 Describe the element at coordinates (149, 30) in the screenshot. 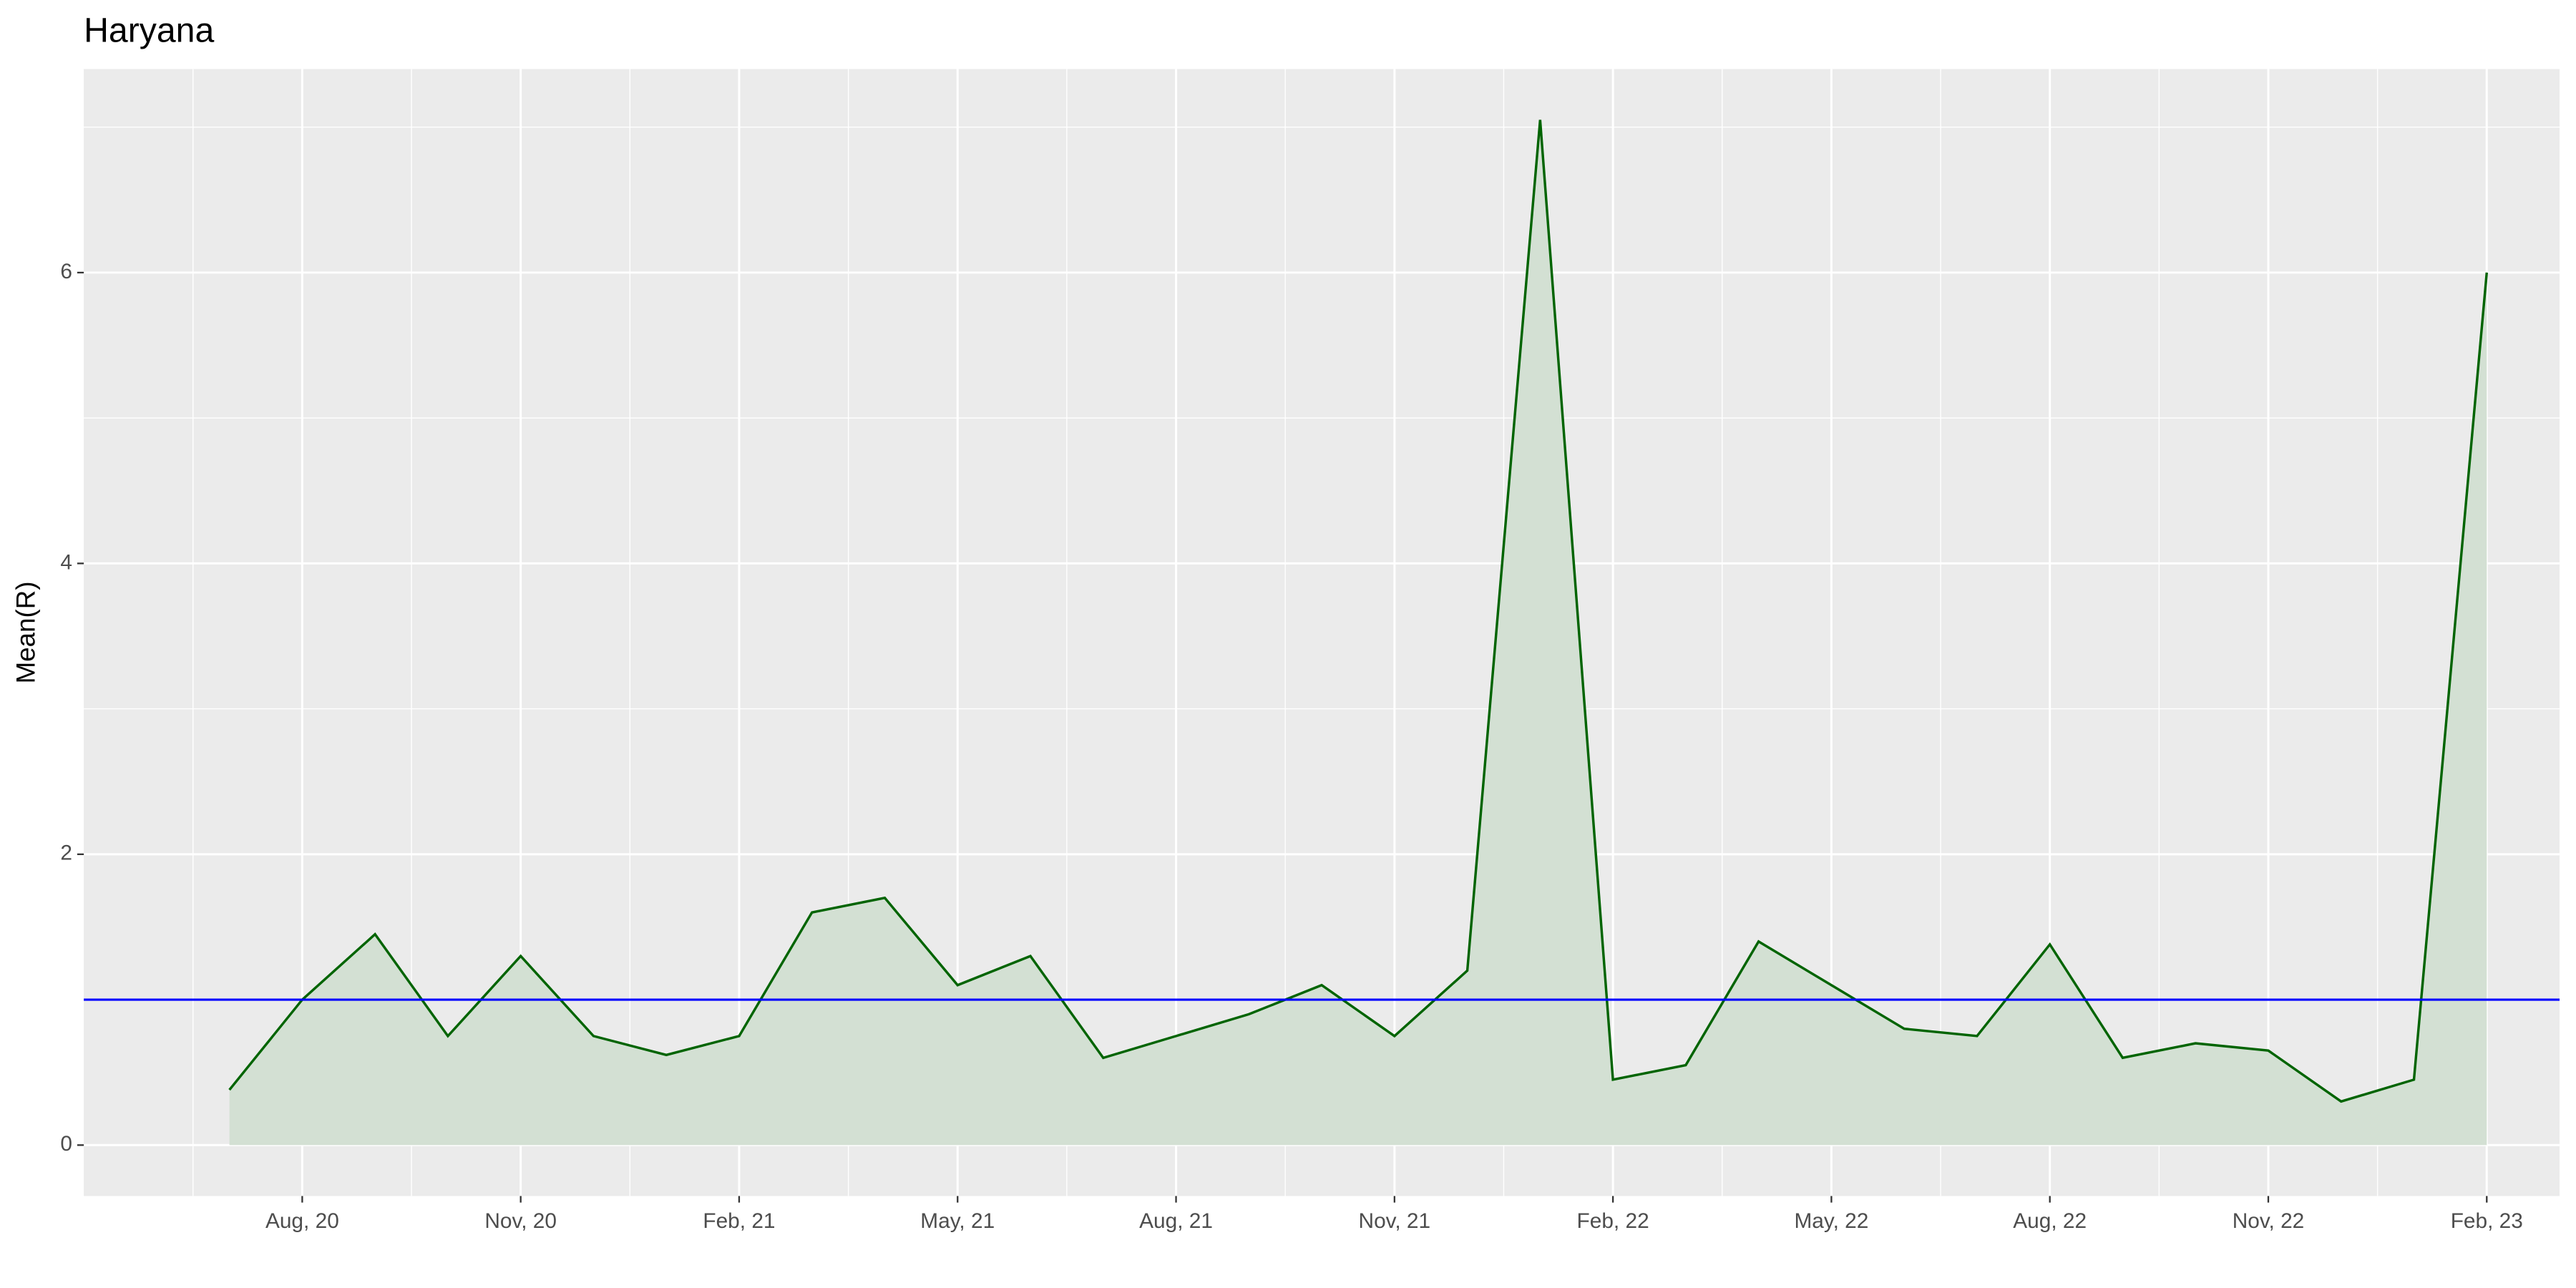

I see `chart-title: Haryana` at that location.